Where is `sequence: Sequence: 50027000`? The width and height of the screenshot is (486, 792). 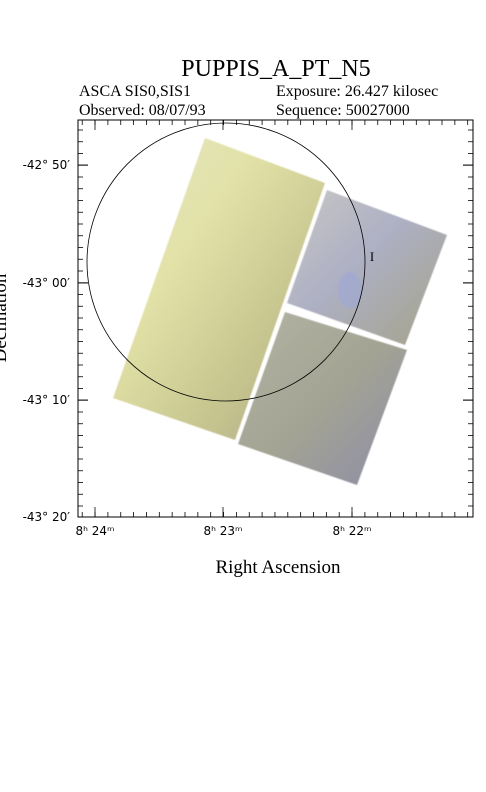 sequence: Sequence: 50027000 is located at coordinates (343, 110).